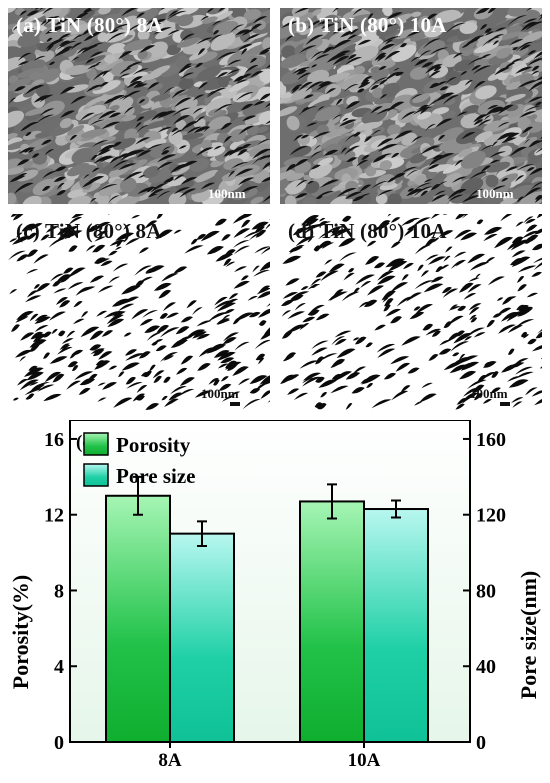 The height and width of the screenshot is (783, 550). I want to click on binary-image-c: (c) TiN (80°) 8A 100nm, so click(139, 312).